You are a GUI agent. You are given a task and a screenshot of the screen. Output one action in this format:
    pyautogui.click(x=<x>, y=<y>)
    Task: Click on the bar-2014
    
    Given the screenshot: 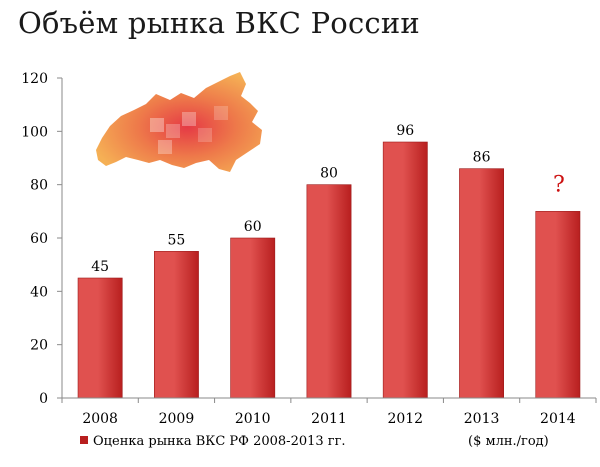 What is the action you would take?
    pyautogui.click(x=558, y=305)
    